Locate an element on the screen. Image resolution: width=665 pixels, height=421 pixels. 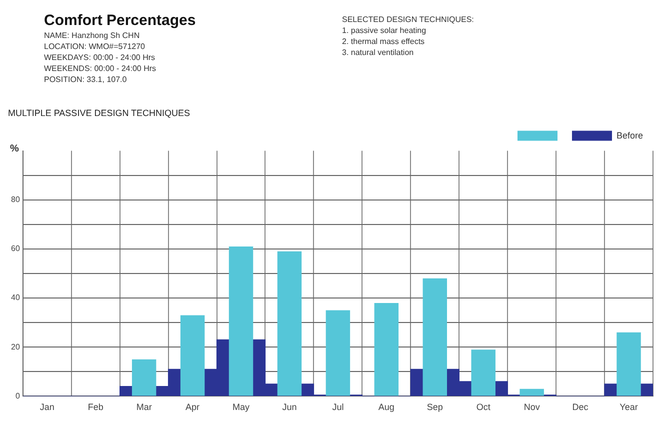
text: WEEKENDS: 00:00 - 24:00 Hrs is located at coordinates (100, 68).